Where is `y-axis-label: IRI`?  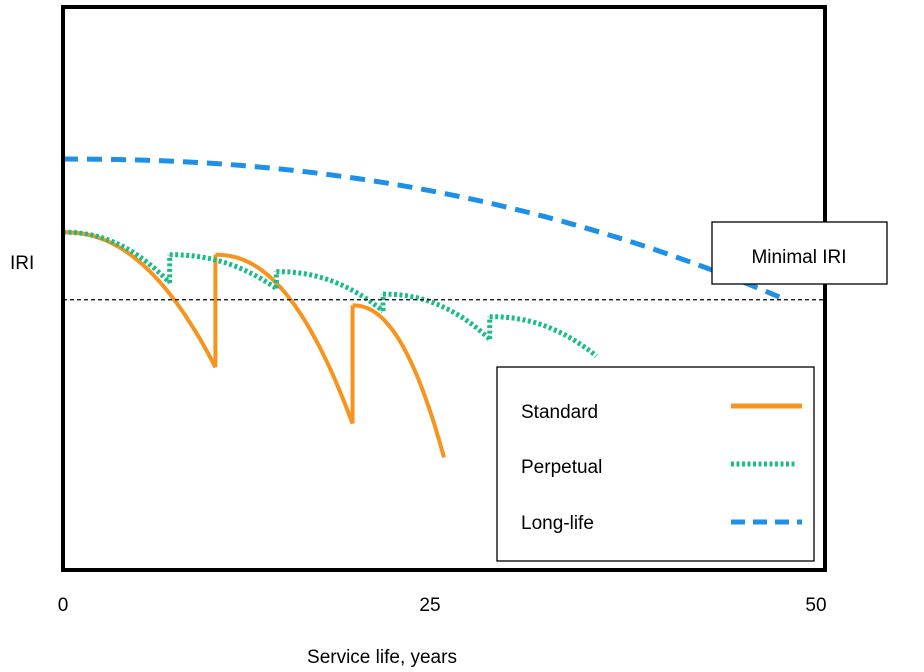
y-axis-label: IRI is located at coordinates (22, 263).